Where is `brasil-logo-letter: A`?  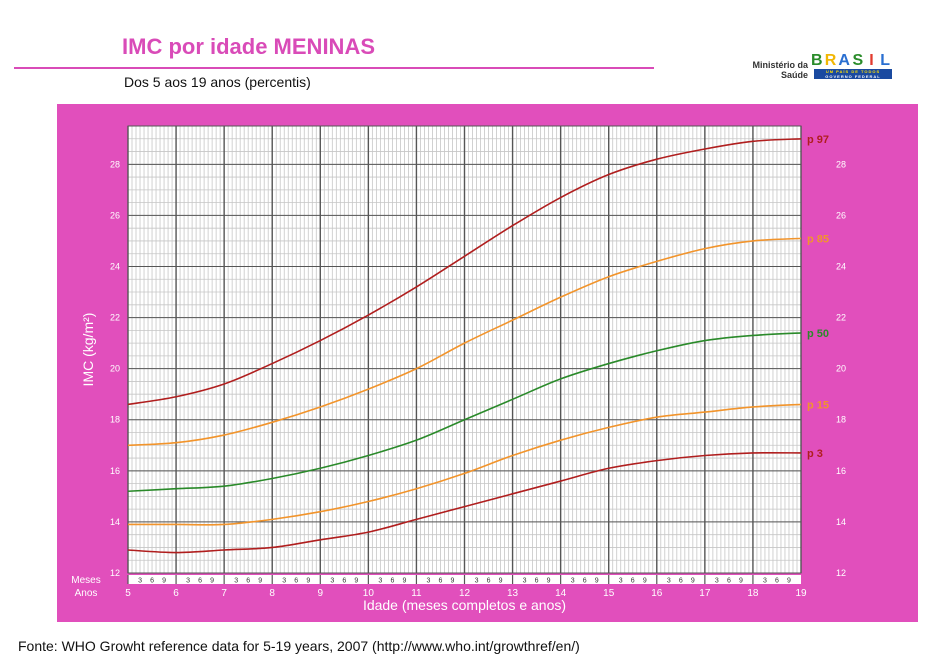
brasil-logo-letter: A is located at coordinates (844, 60).